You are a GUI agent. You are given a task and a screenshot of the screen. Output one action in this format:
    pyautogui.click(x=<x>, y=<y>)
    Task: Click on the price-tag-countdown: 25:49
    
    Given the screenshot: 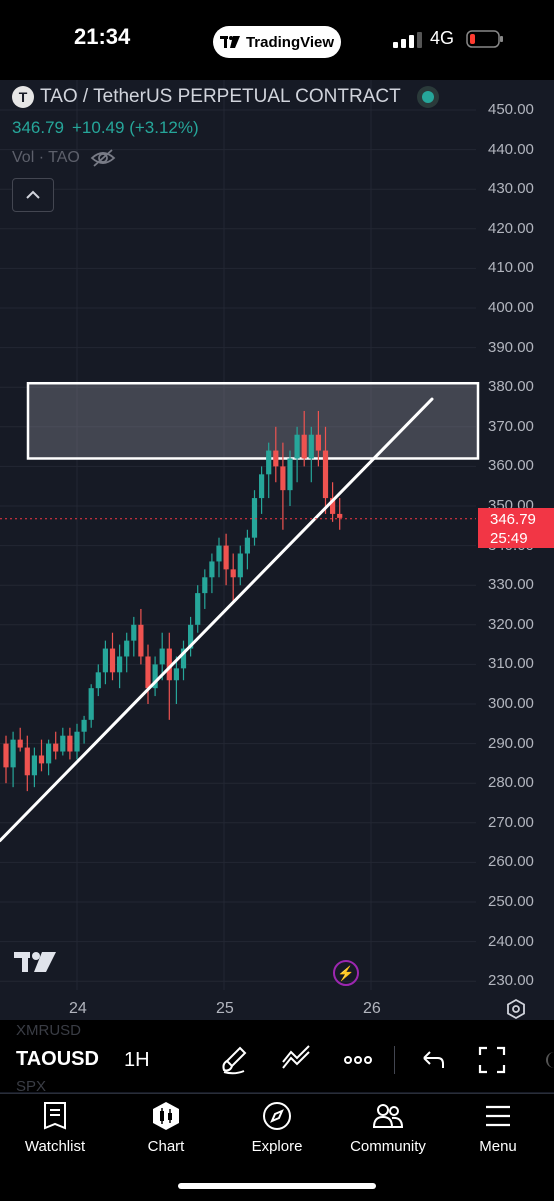 What is the action you would take?
    pyautogui.click(x=509, y=538)
    